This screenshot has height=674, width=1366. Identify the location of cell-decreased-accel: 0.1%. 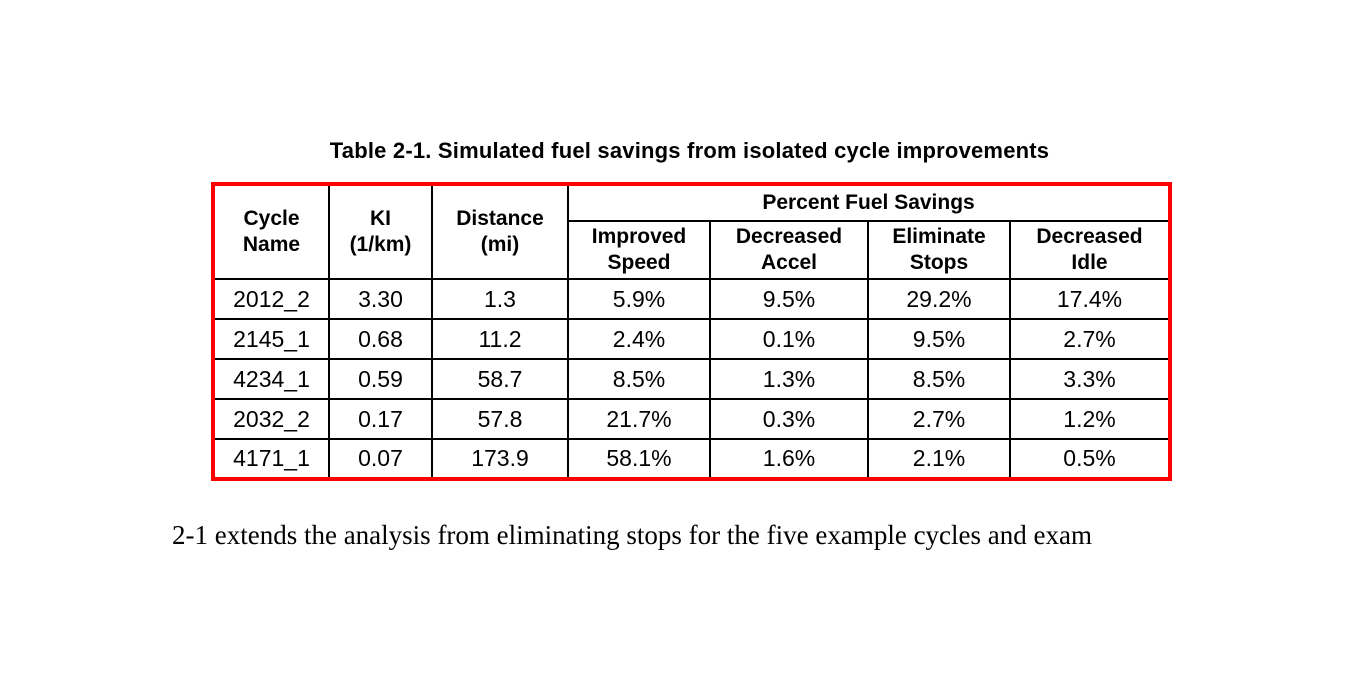
(789, 339).